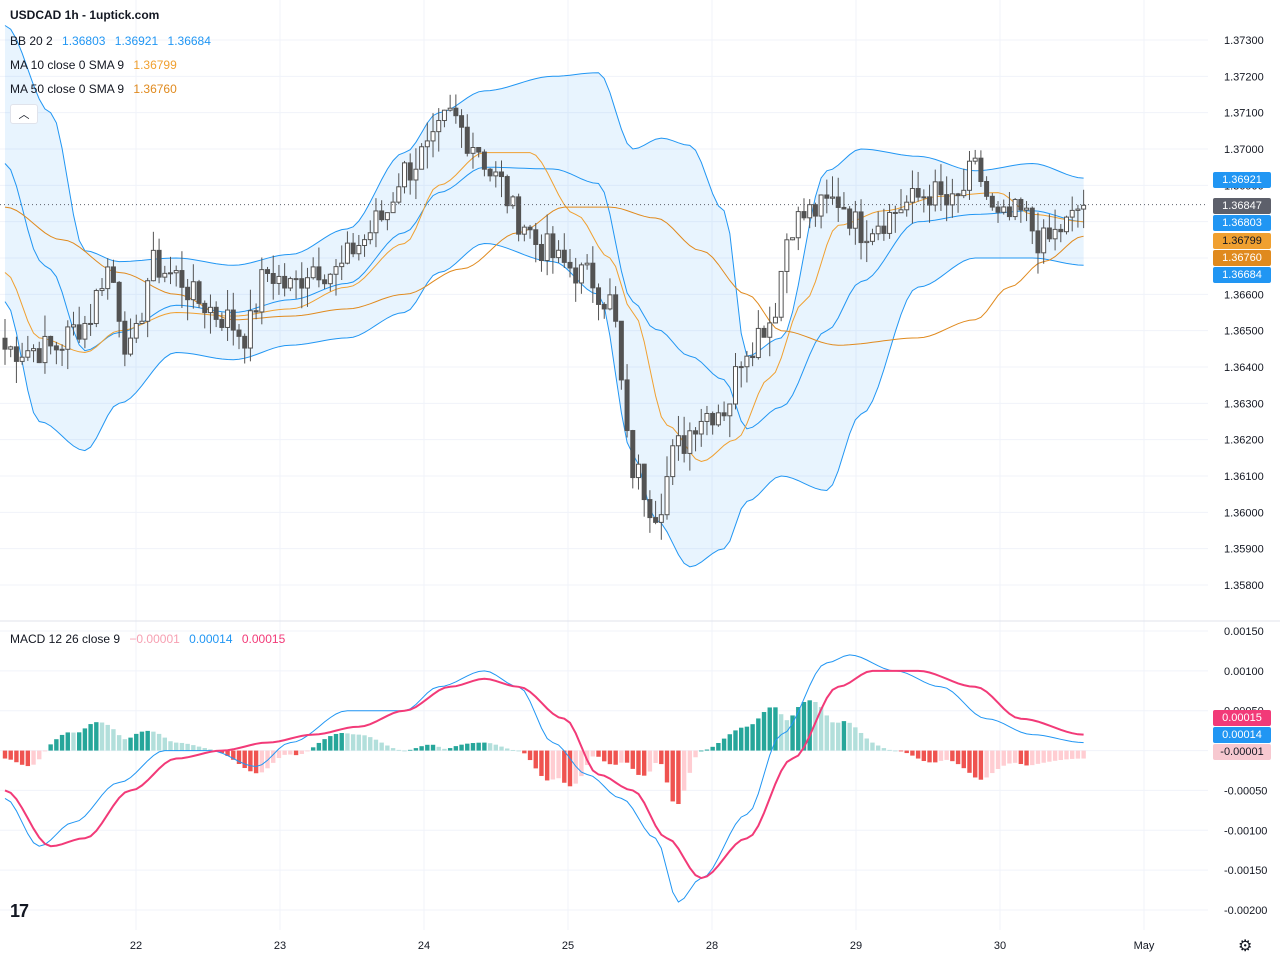 The height and width of the screenshot is (960, 1280). I want to click on legend-collapse-button: ︿, so click(24, 114).